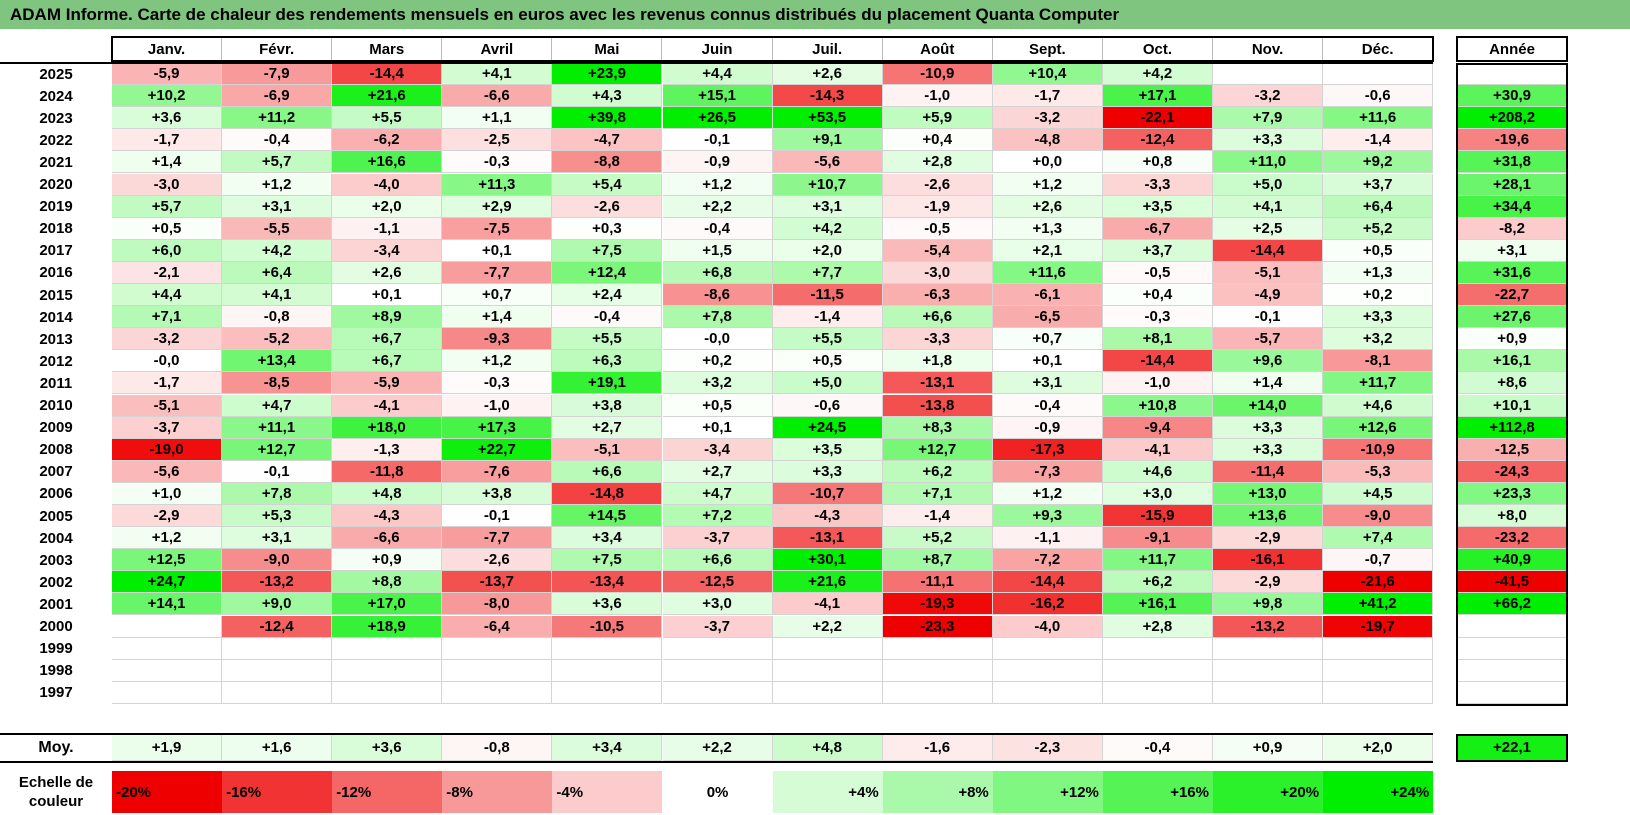 The image size is (1630, 815). I want to click on annual-cell: +27,6, so click(1512, 317).